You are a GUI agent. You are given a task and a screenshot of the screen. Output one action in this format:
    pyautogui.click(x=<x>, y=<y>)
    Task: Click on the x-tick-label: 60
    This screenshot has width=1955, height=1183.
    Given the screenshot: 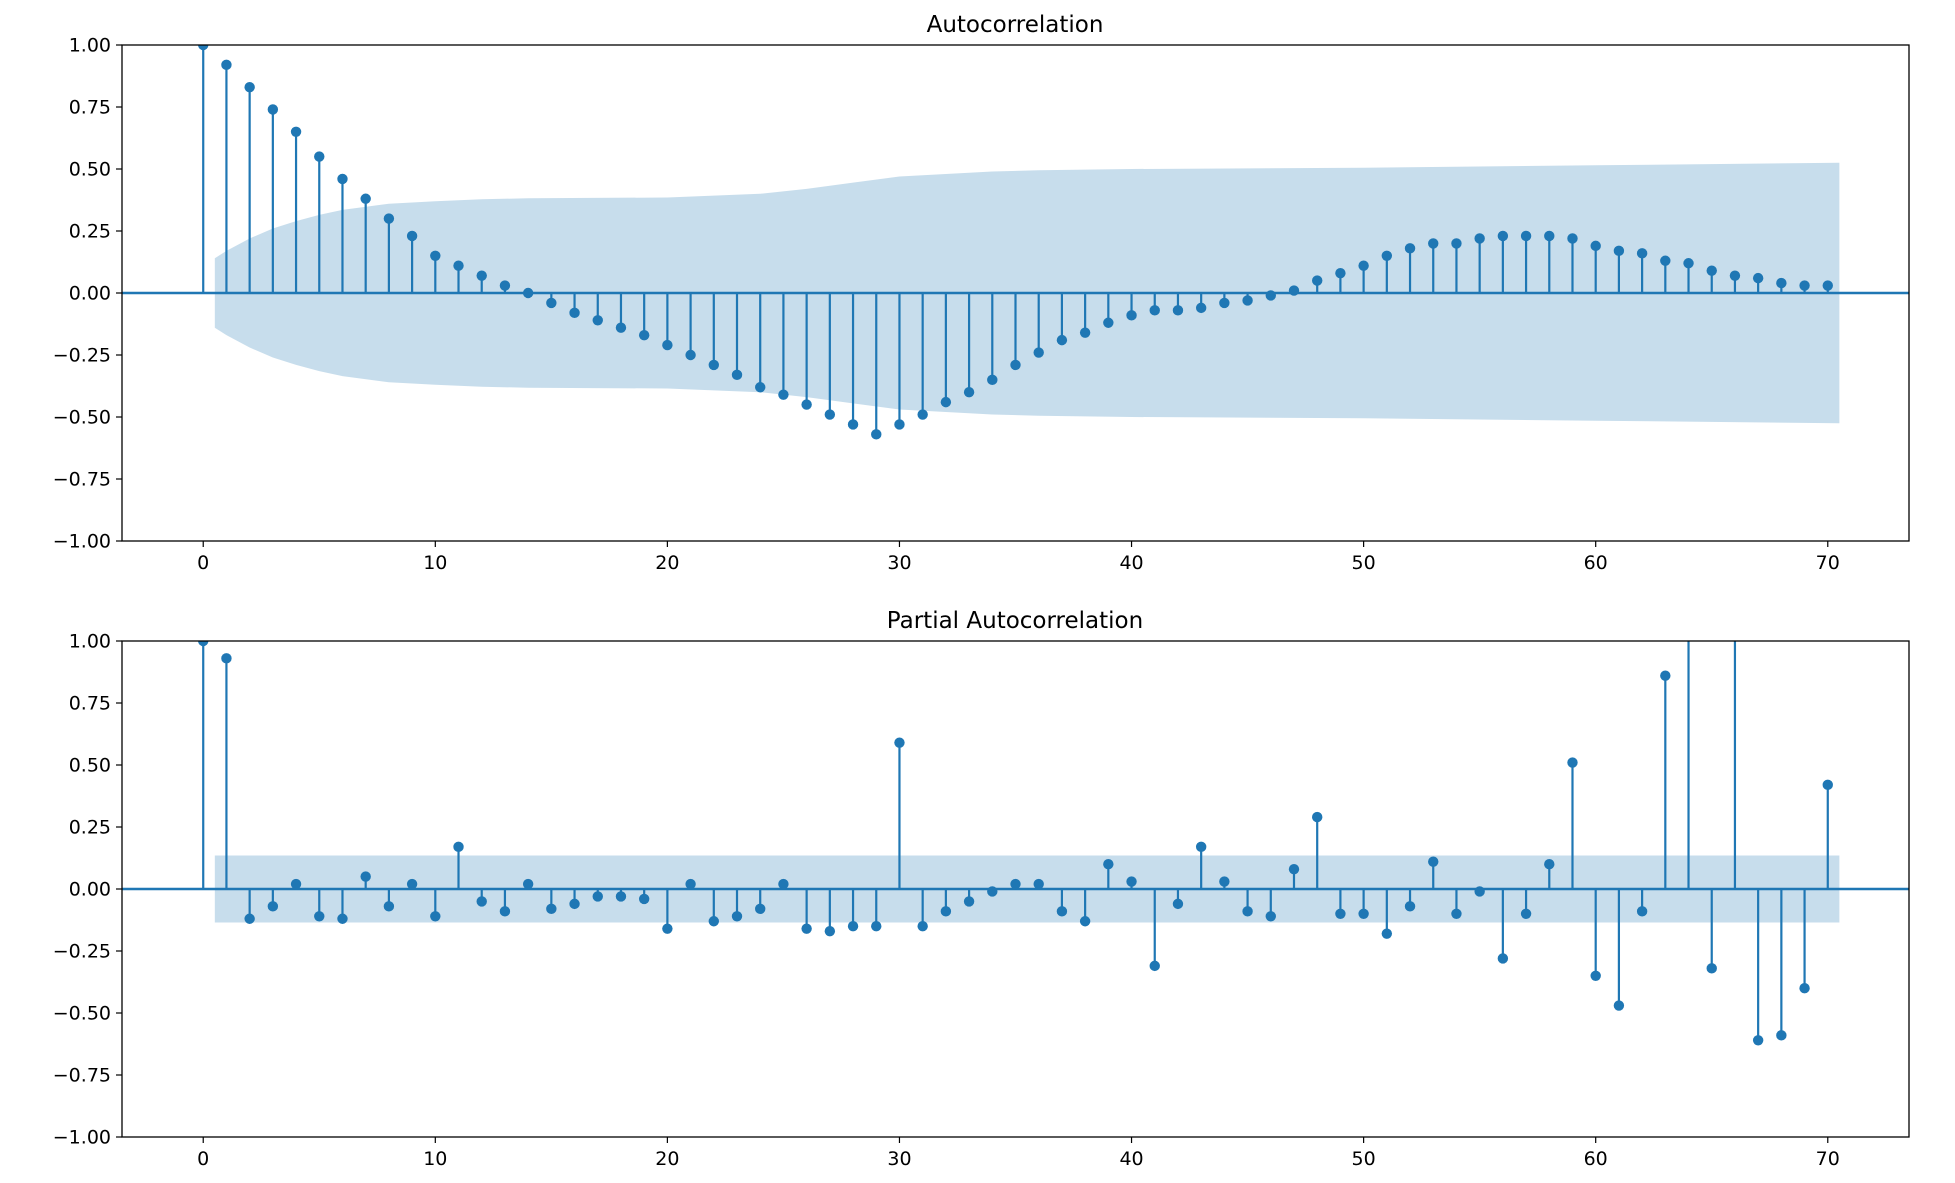 What is the action you would take?
    pyautogui.click(x=1596, y=563)
    